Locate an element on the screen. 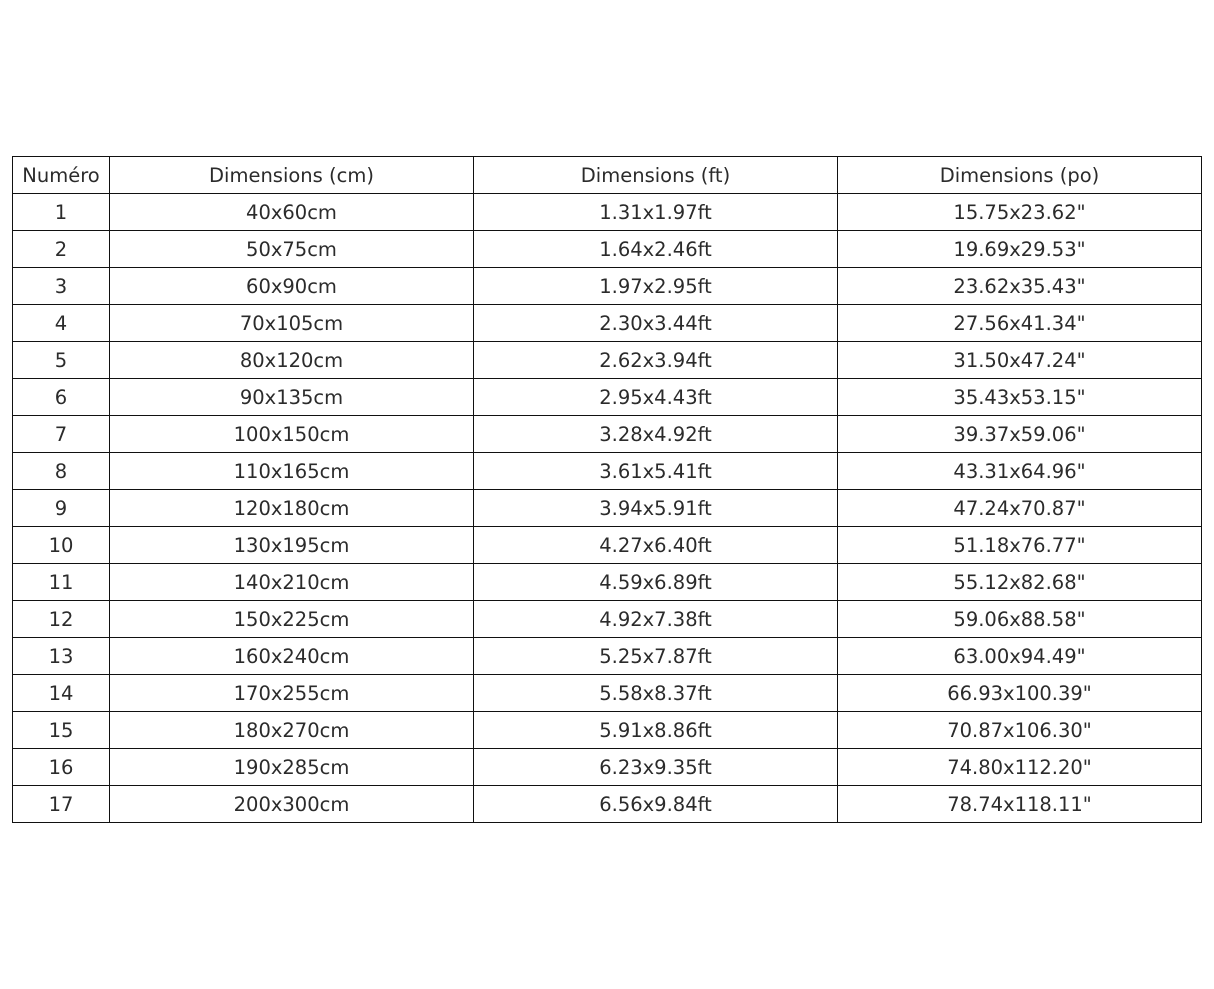 The image size is (1214, 989). cell-in: 15.75x23.62" is located at coordinates (1019, 212).